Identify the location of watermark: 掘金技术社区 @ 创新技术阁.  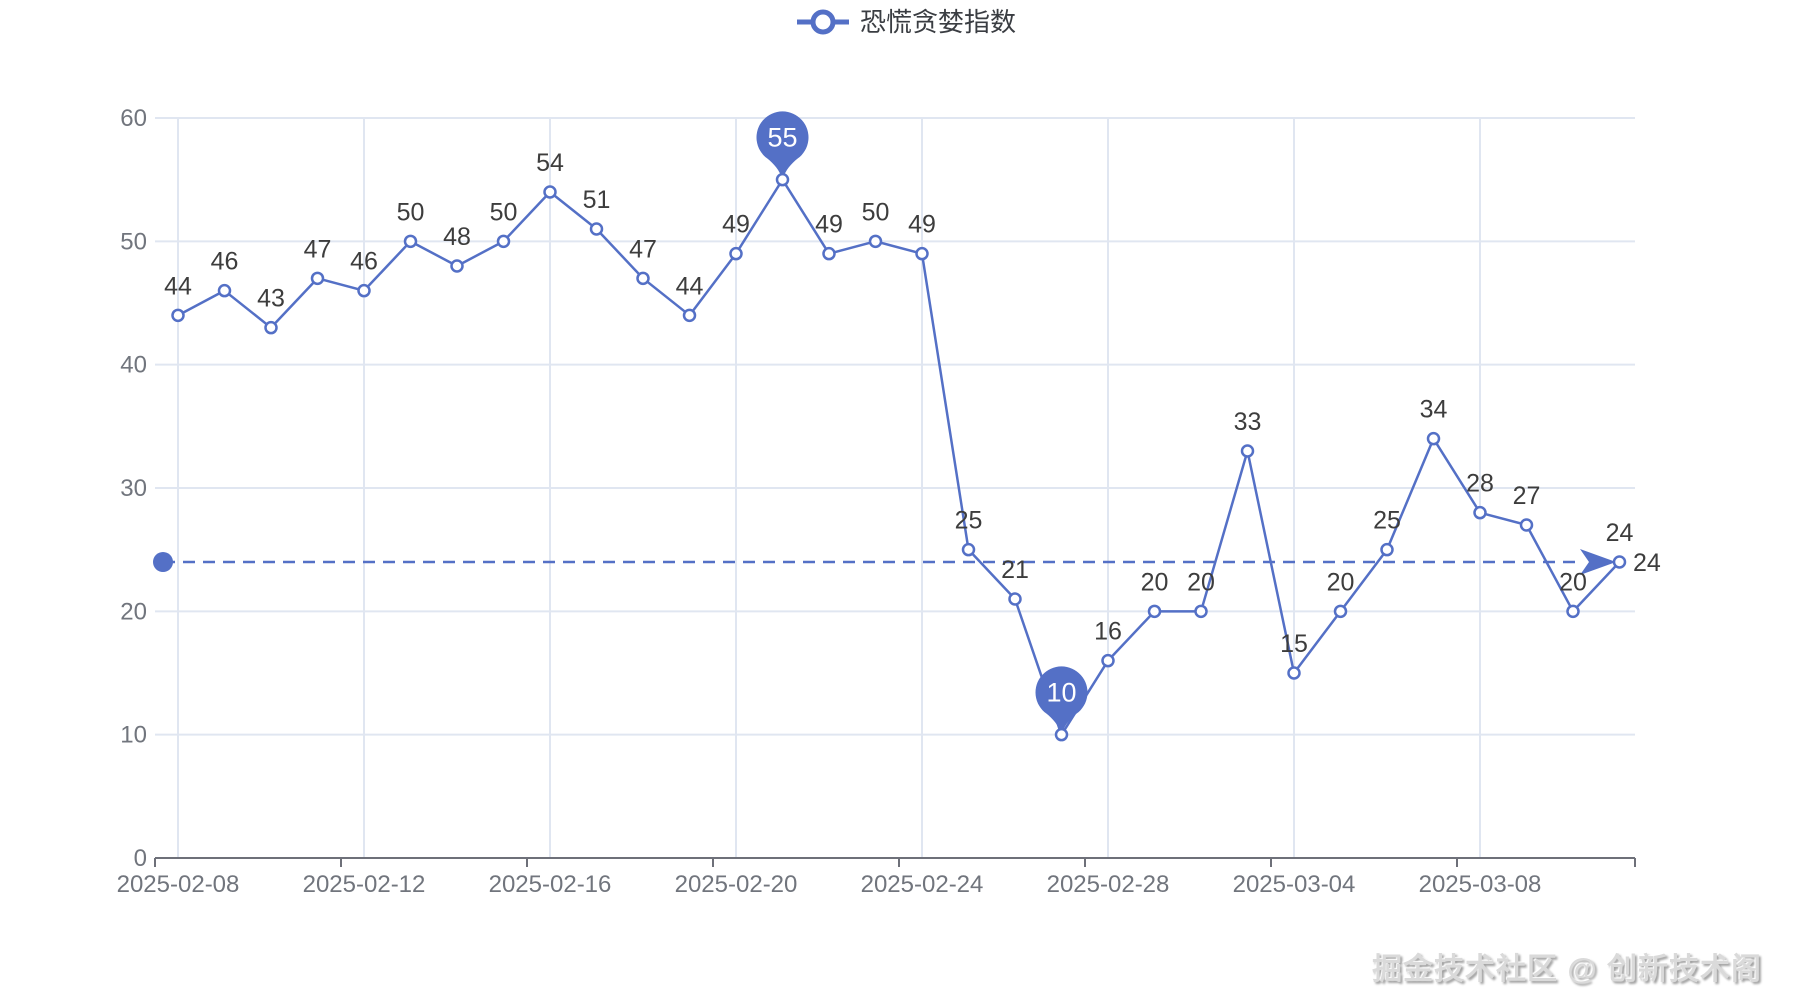
(1567, 969).